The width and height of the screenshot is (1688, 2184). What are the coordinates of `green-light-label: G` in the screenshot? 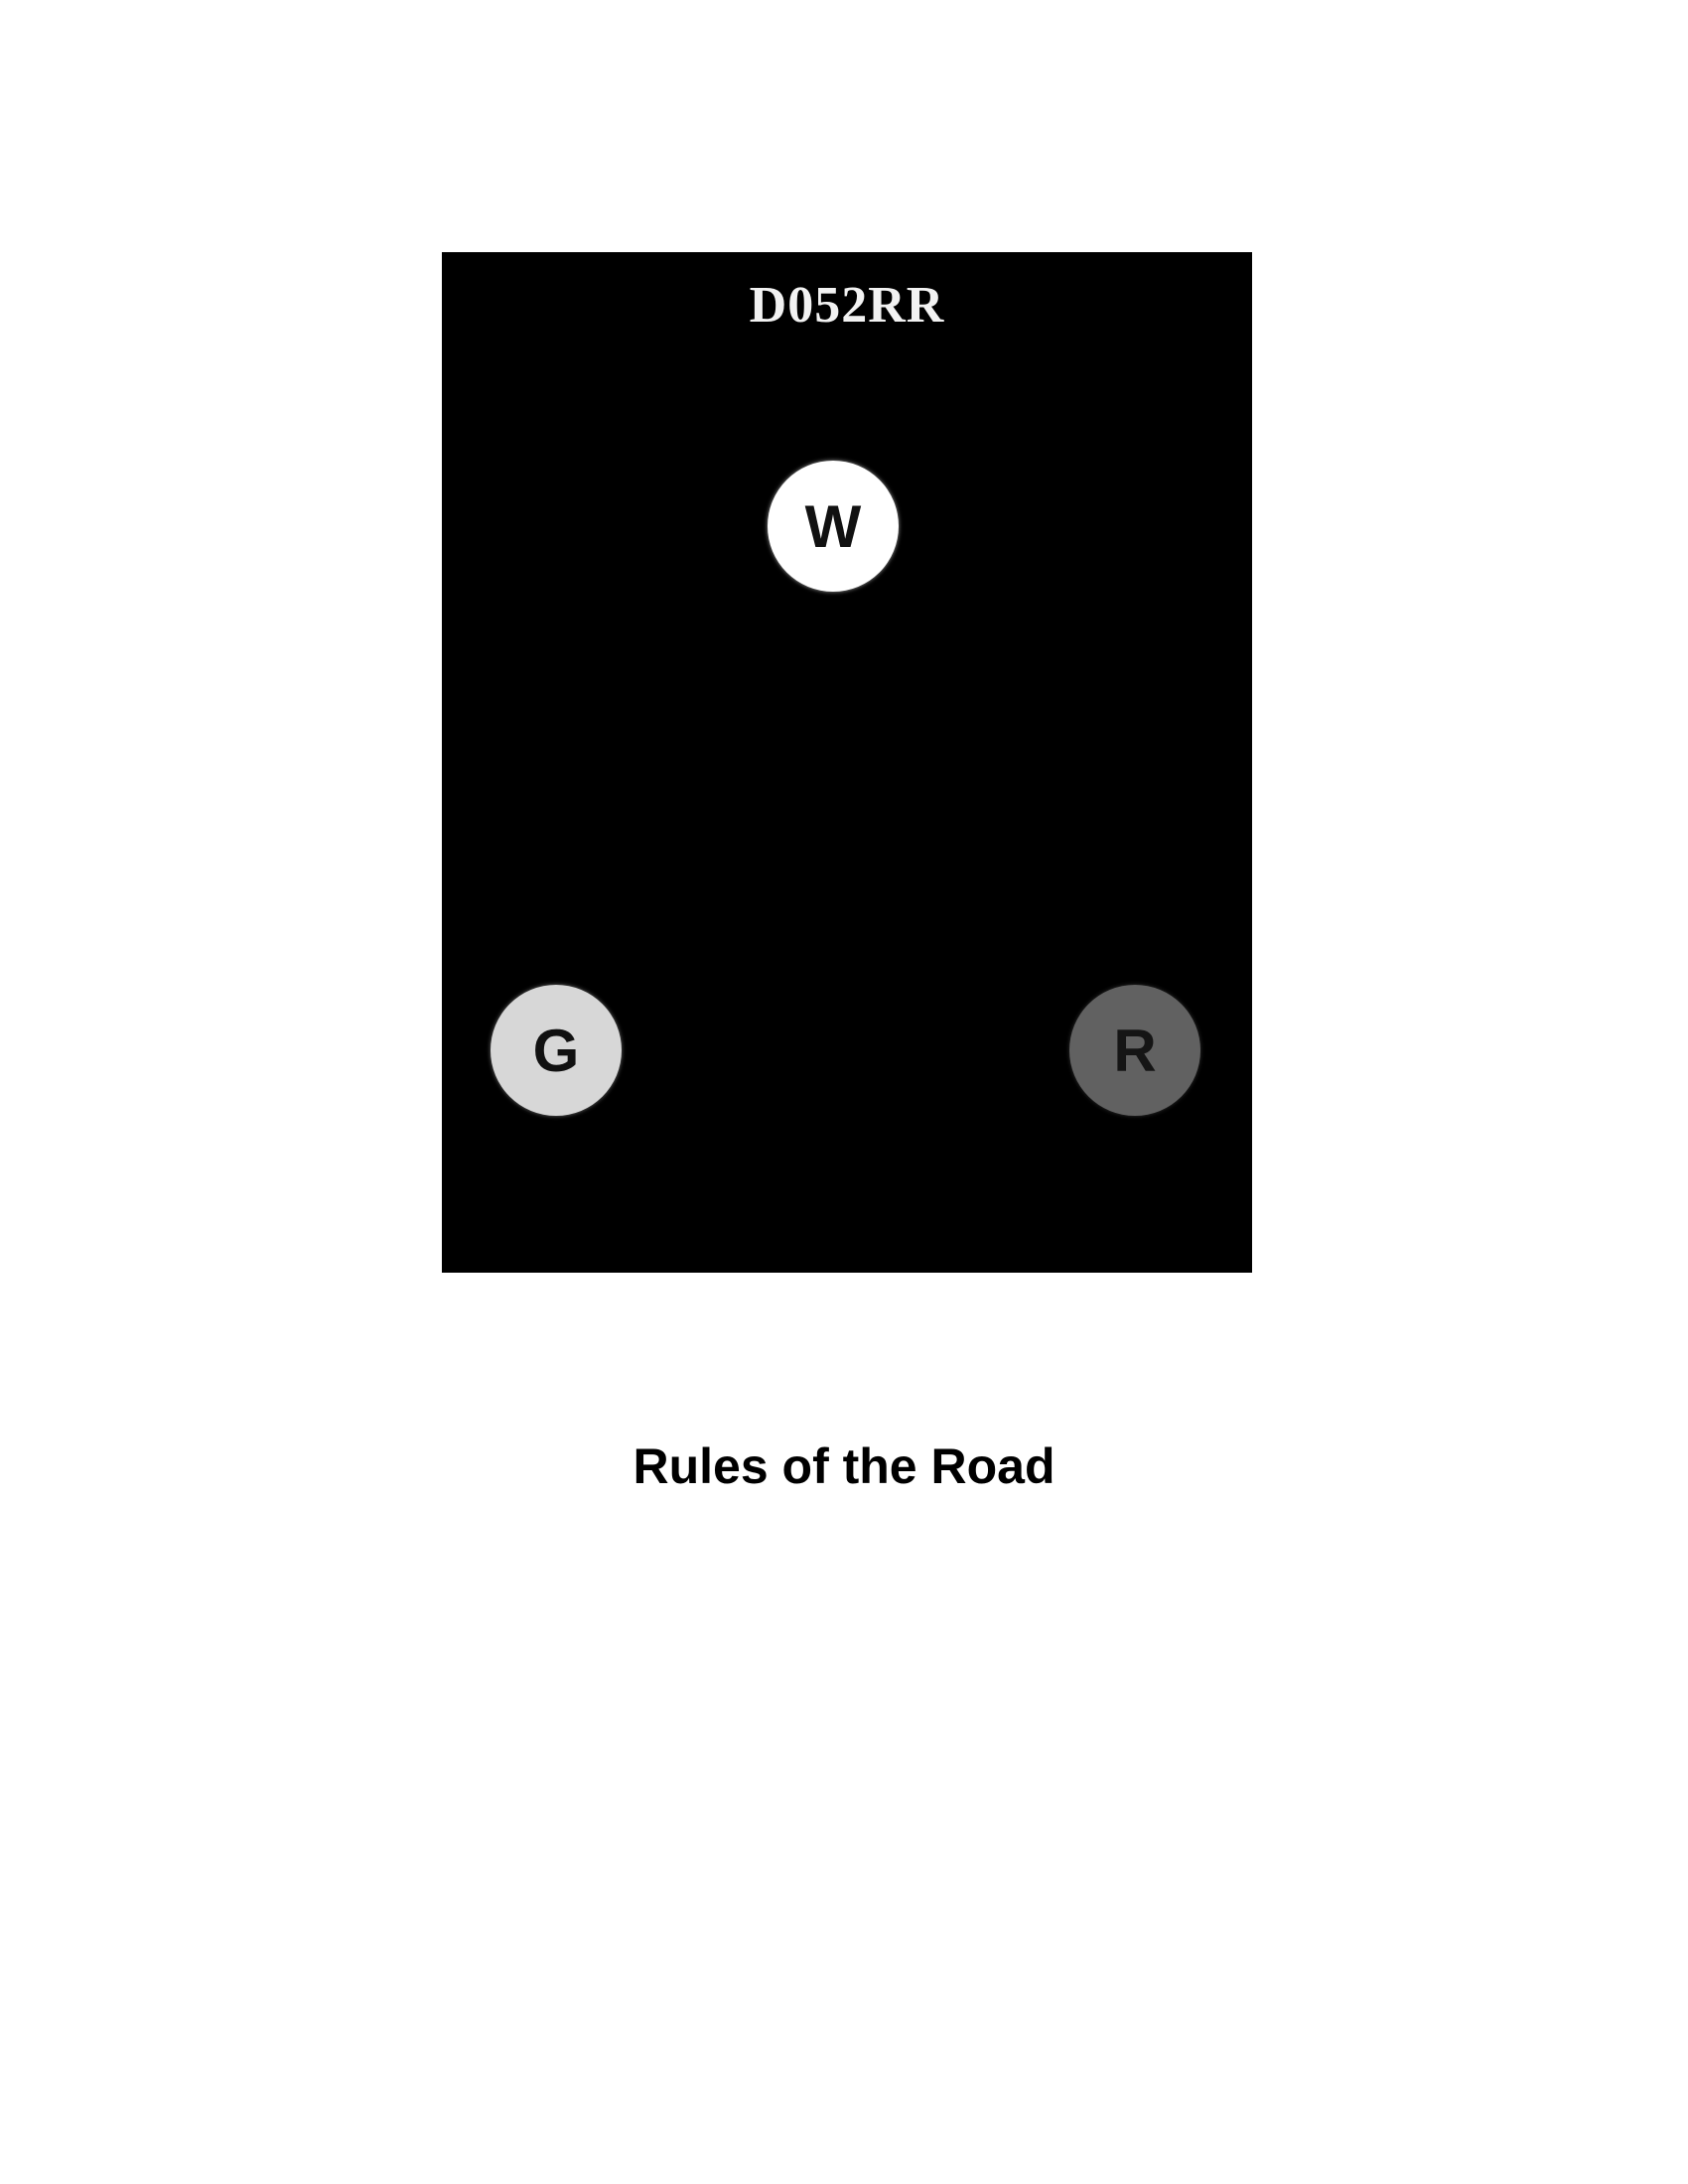 It's located at (556, 1050).